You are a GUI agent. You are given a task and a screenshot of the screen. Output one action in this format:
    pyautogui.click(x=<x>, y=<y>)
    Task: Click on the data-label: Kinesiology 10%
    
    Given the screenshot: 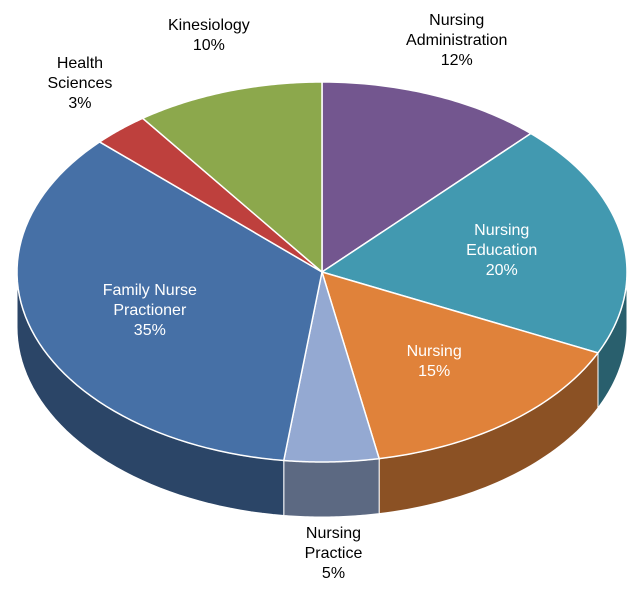 What is the action you would take?
    pyautogui.click(x=209, y=36)
    